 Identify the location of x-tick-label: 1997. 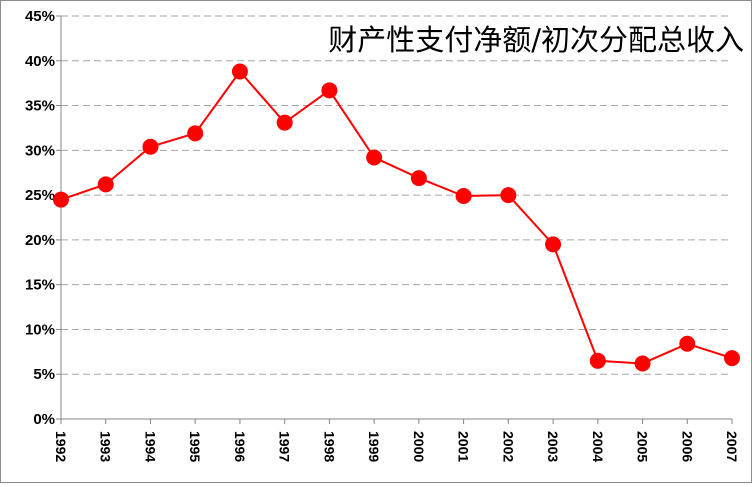
(285, 446).